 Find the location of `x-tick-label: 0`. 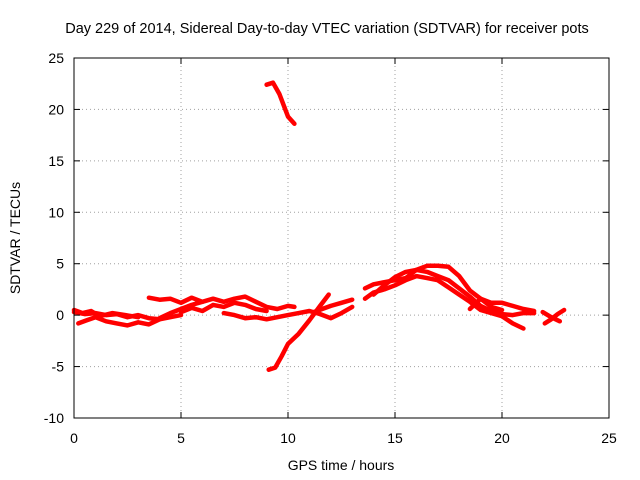

x-tick-label: 0 is located at coordinates (74, 438).